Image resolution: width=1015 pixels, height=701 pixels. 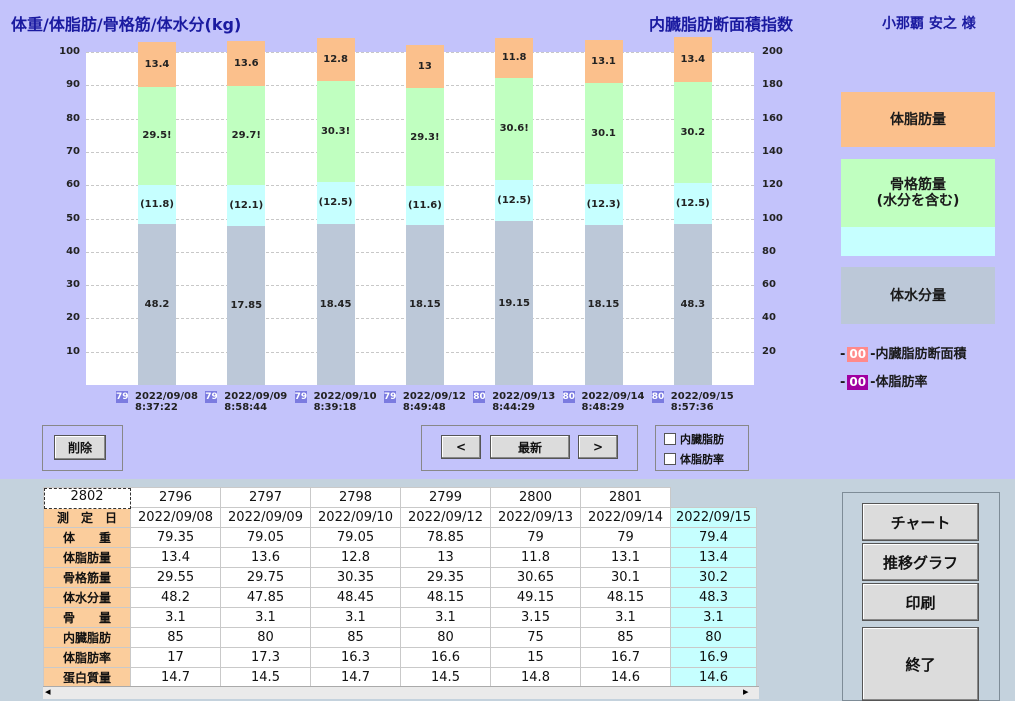 I want to click on bodyfat-checkbox-box, so click(x=670, y=459).